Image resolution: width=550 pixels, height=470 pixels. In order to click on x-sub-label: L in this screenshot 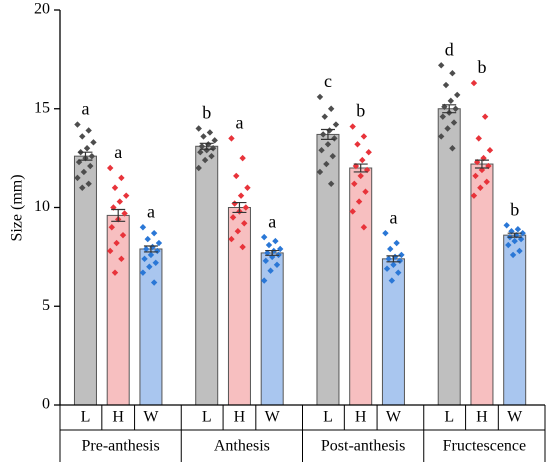, I will do `click(449, 417)`.